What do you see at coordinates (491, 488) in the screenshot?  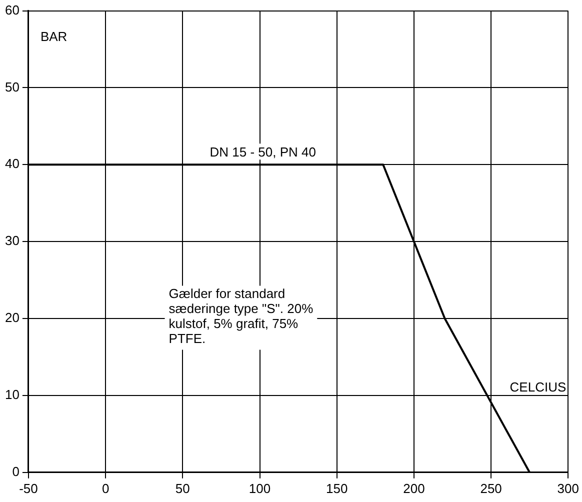 I see `x-tick-label: 250` at bounding box center [491, 488].